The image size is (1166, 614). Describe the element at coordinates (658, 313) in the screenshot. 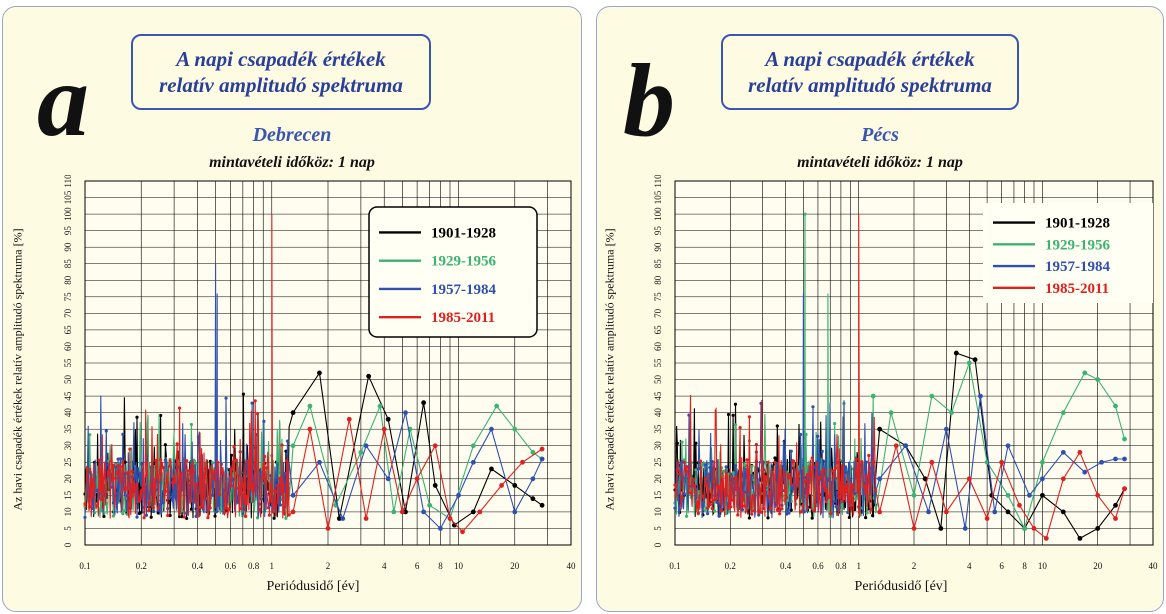

I see `y-tick-label: 70` at that location.